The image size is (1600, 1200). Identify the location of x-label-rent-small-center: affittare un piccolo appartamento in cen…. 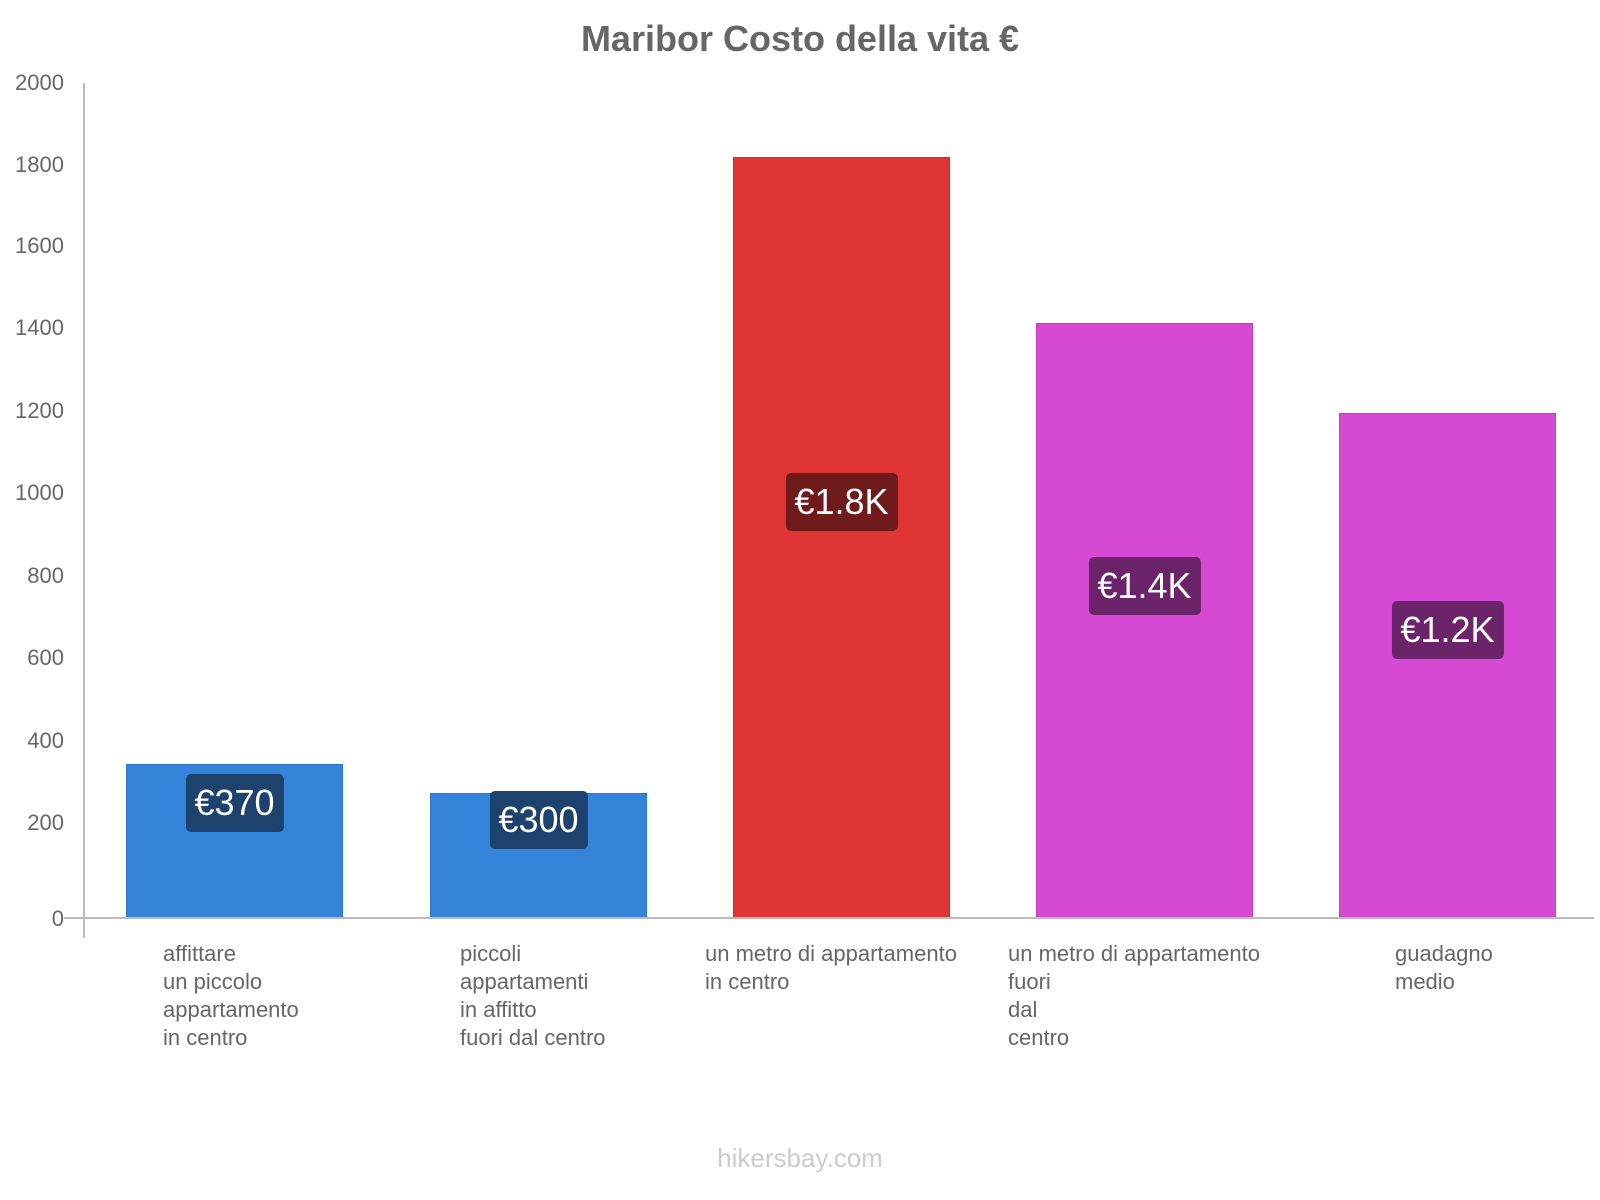
(231, 995).